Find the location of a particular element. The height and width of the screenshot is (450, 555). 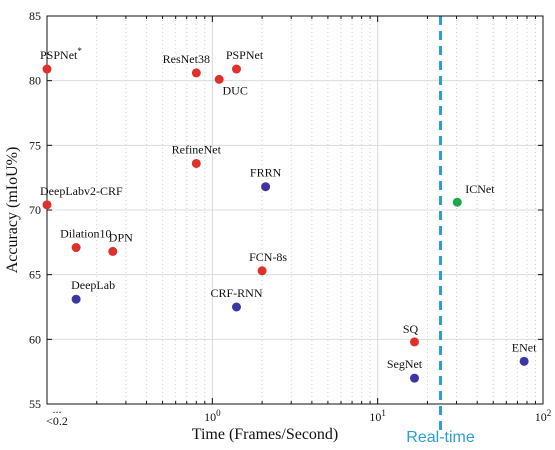

point-deeplabv2-crf is located at coordinates (47, 205).